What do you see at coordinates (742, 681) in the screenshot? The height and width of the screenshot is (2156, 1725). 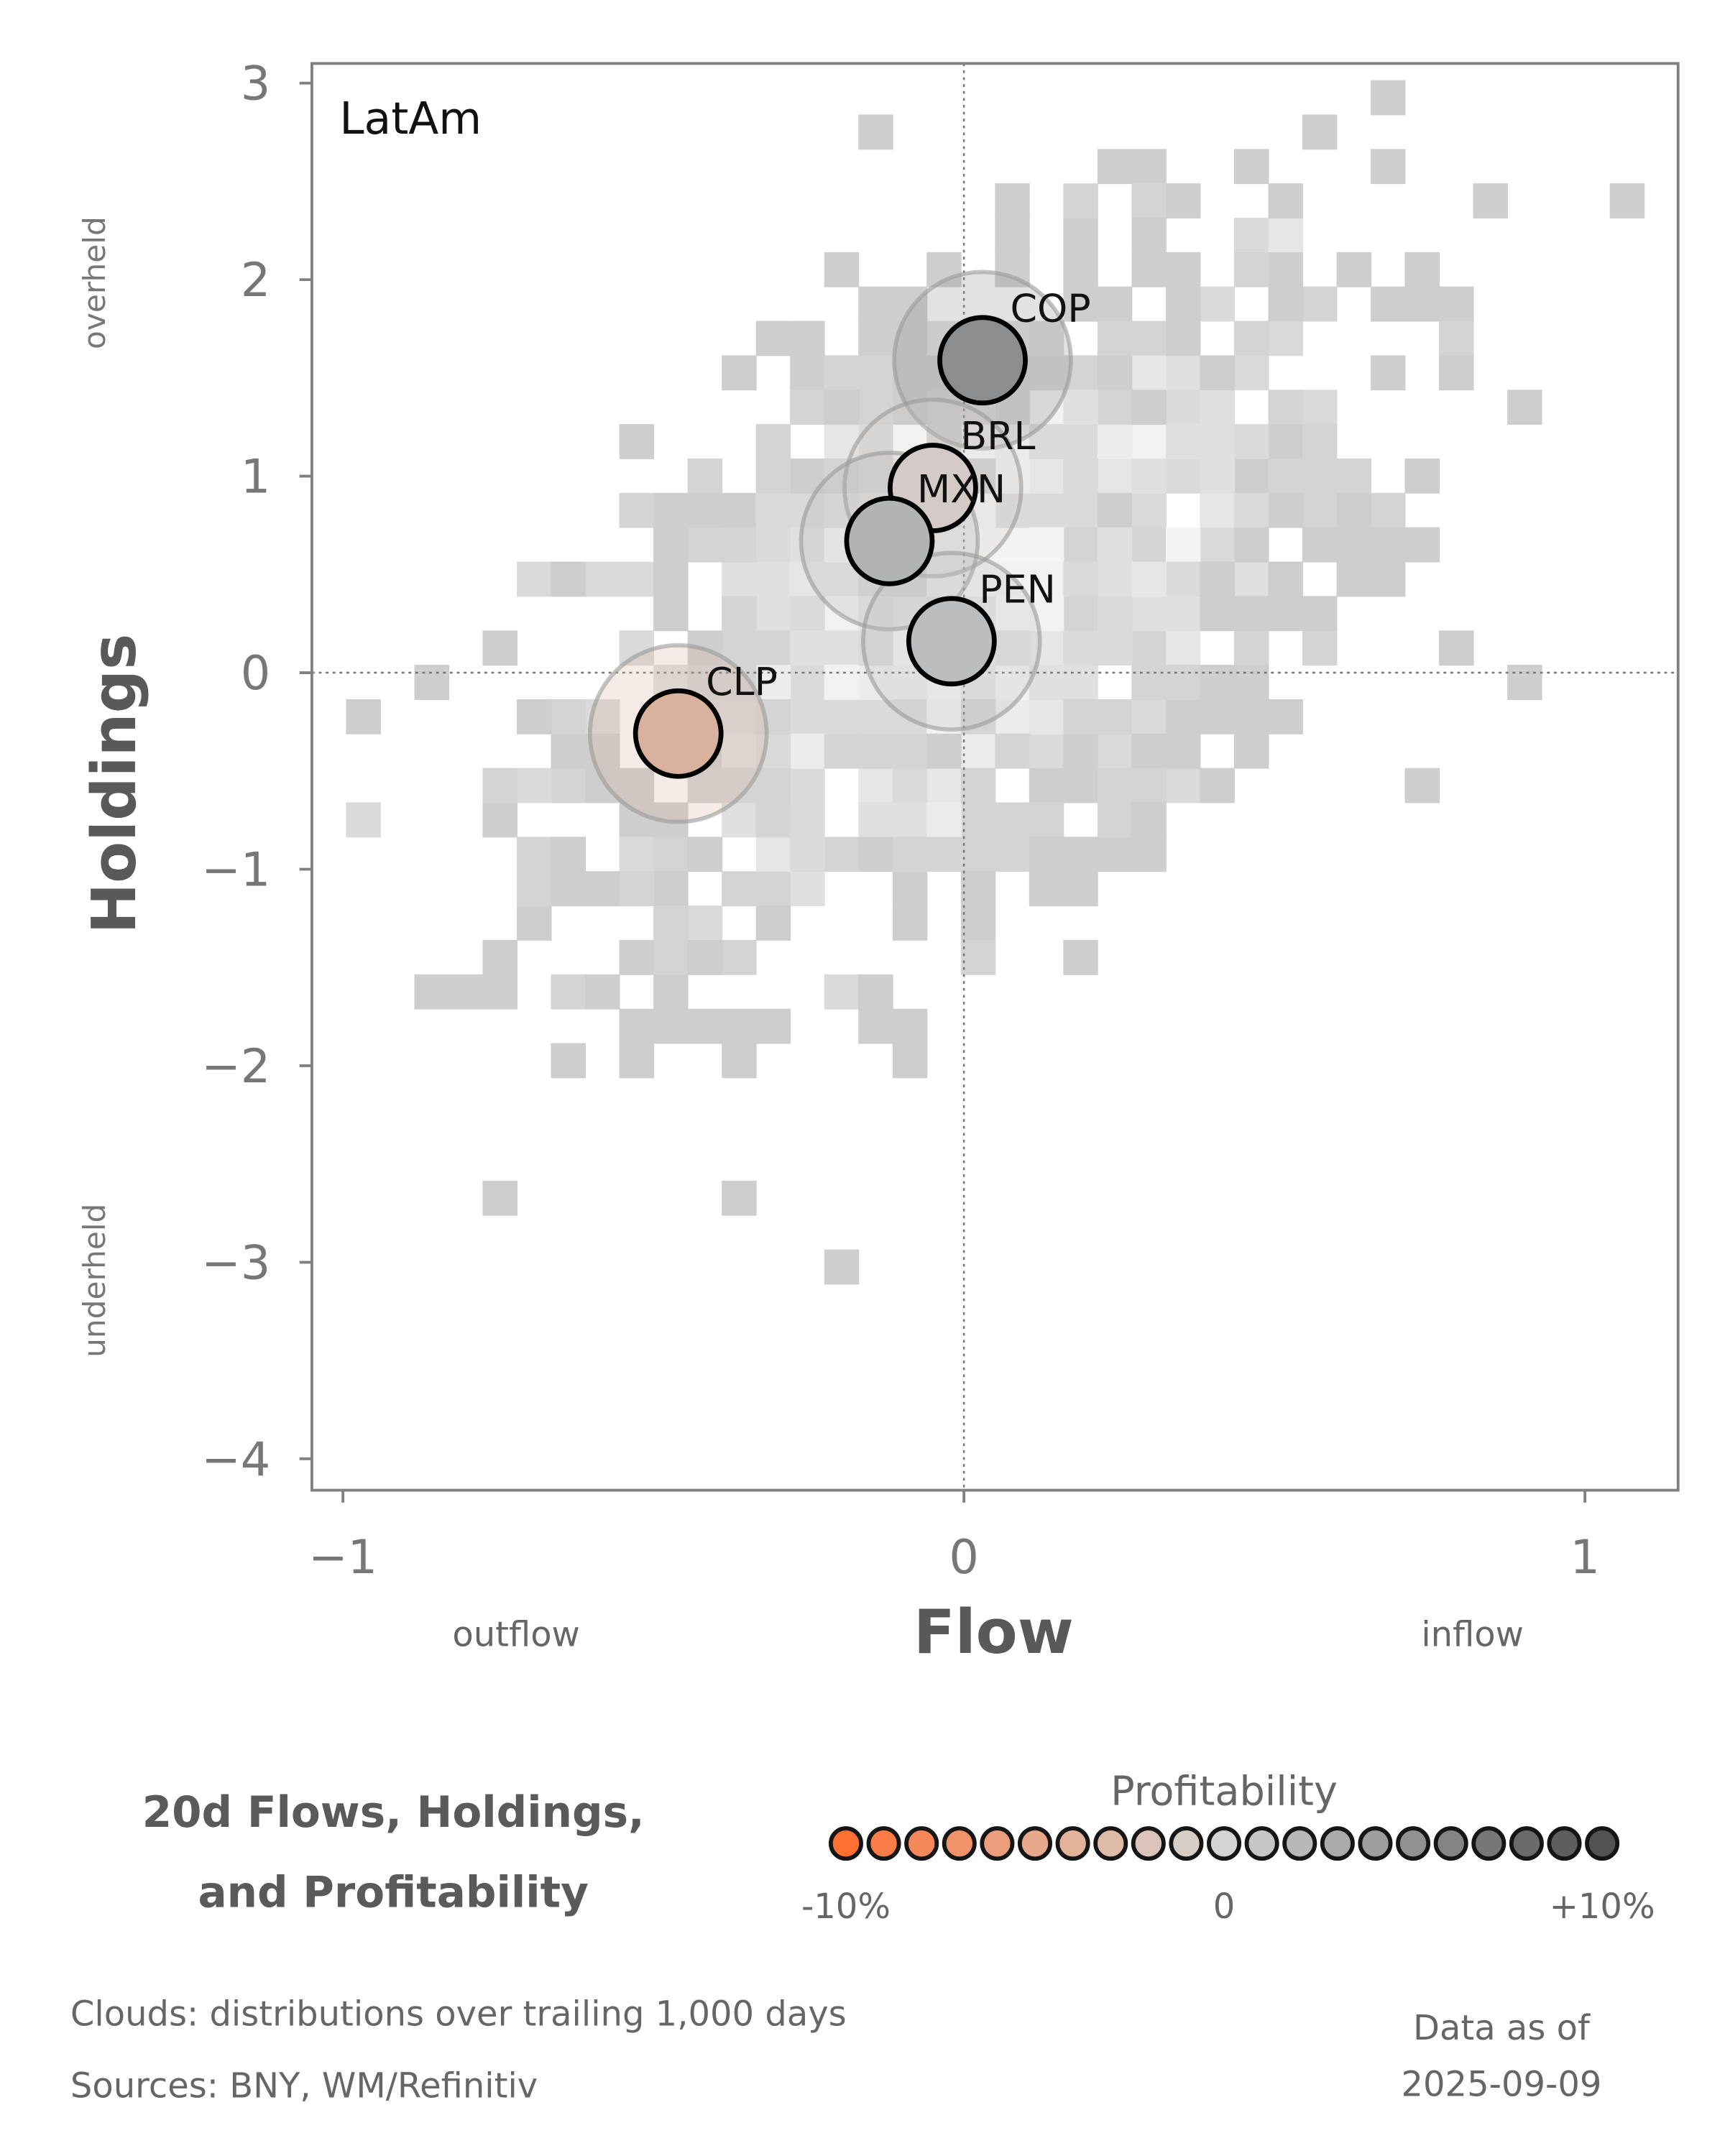 I see `point-label-clp: CLP` at bounding box center [742, 681].